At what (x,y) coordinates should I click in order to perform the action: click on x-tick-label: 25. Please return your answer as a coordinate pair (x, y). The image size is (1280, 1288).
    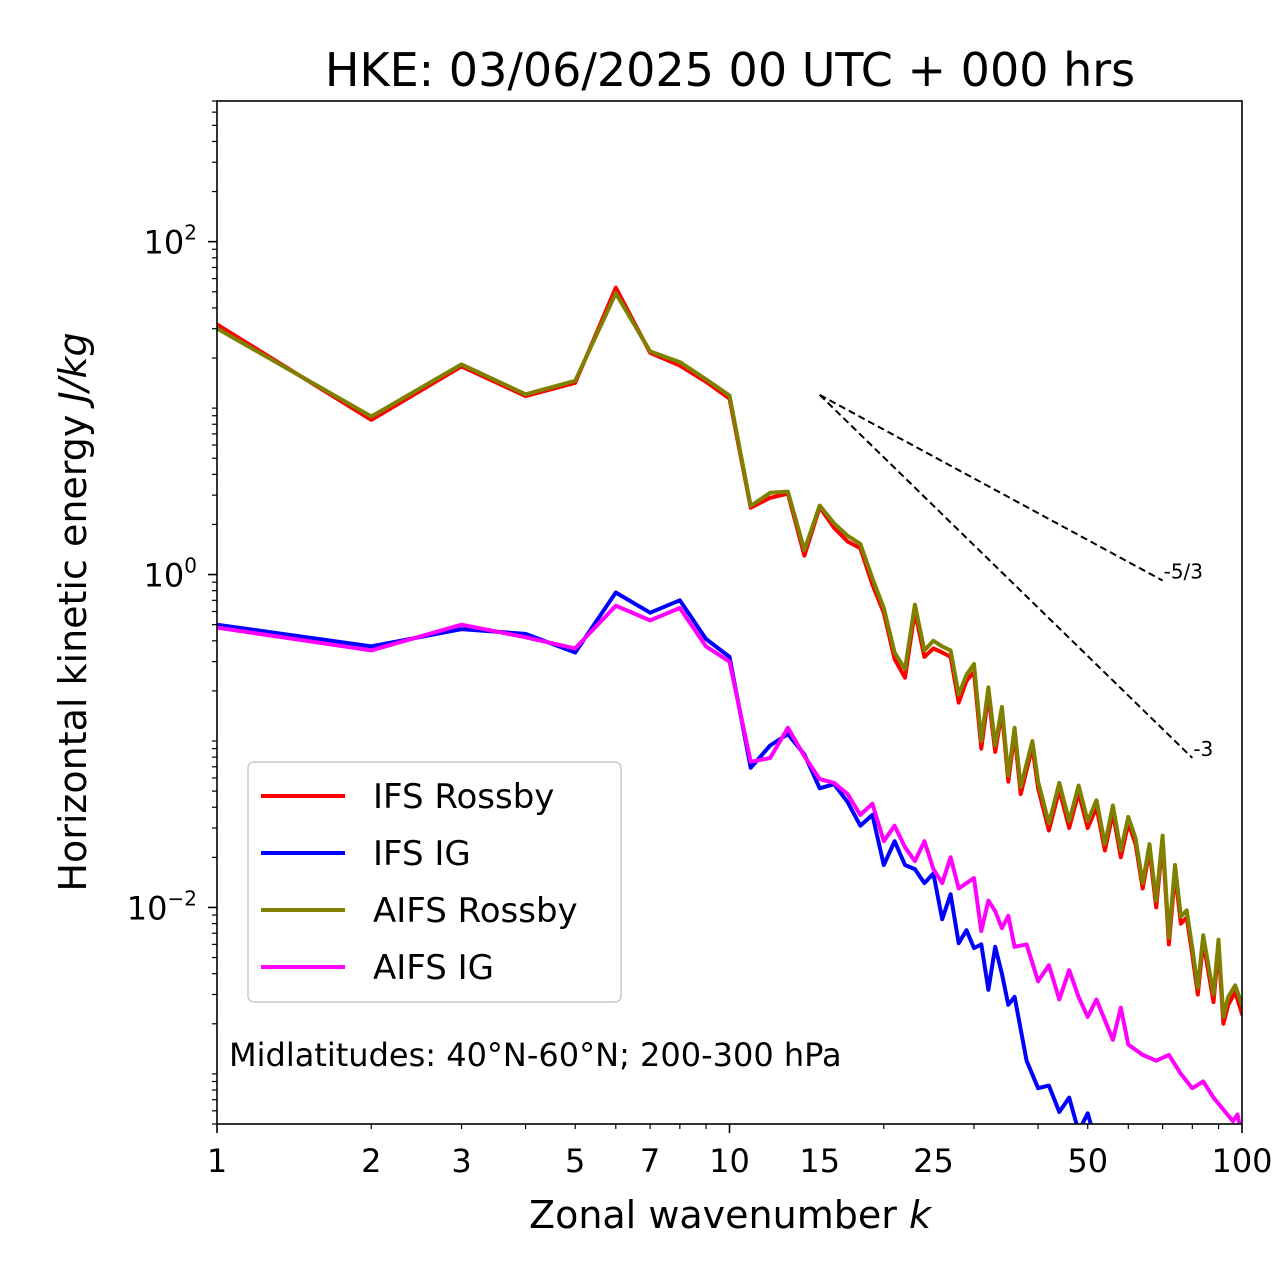
    Looking at the image, I should click on (933, 1161).